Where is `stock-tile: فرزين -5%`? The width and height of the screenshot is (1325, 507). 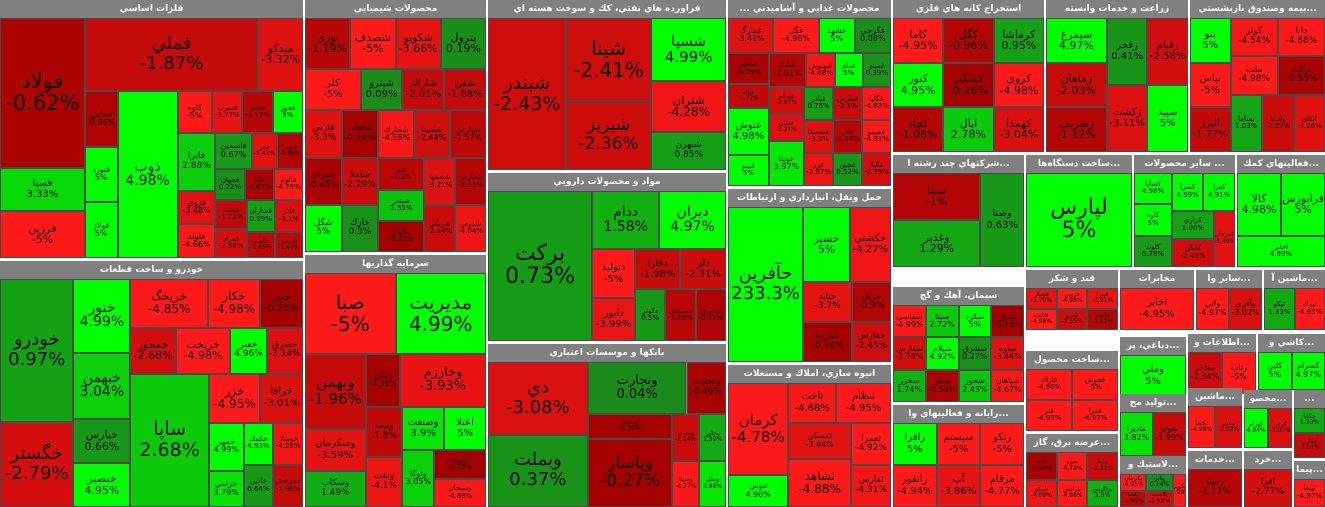
stock-tile: فرزين -5% is located at coordinates (42, 234).